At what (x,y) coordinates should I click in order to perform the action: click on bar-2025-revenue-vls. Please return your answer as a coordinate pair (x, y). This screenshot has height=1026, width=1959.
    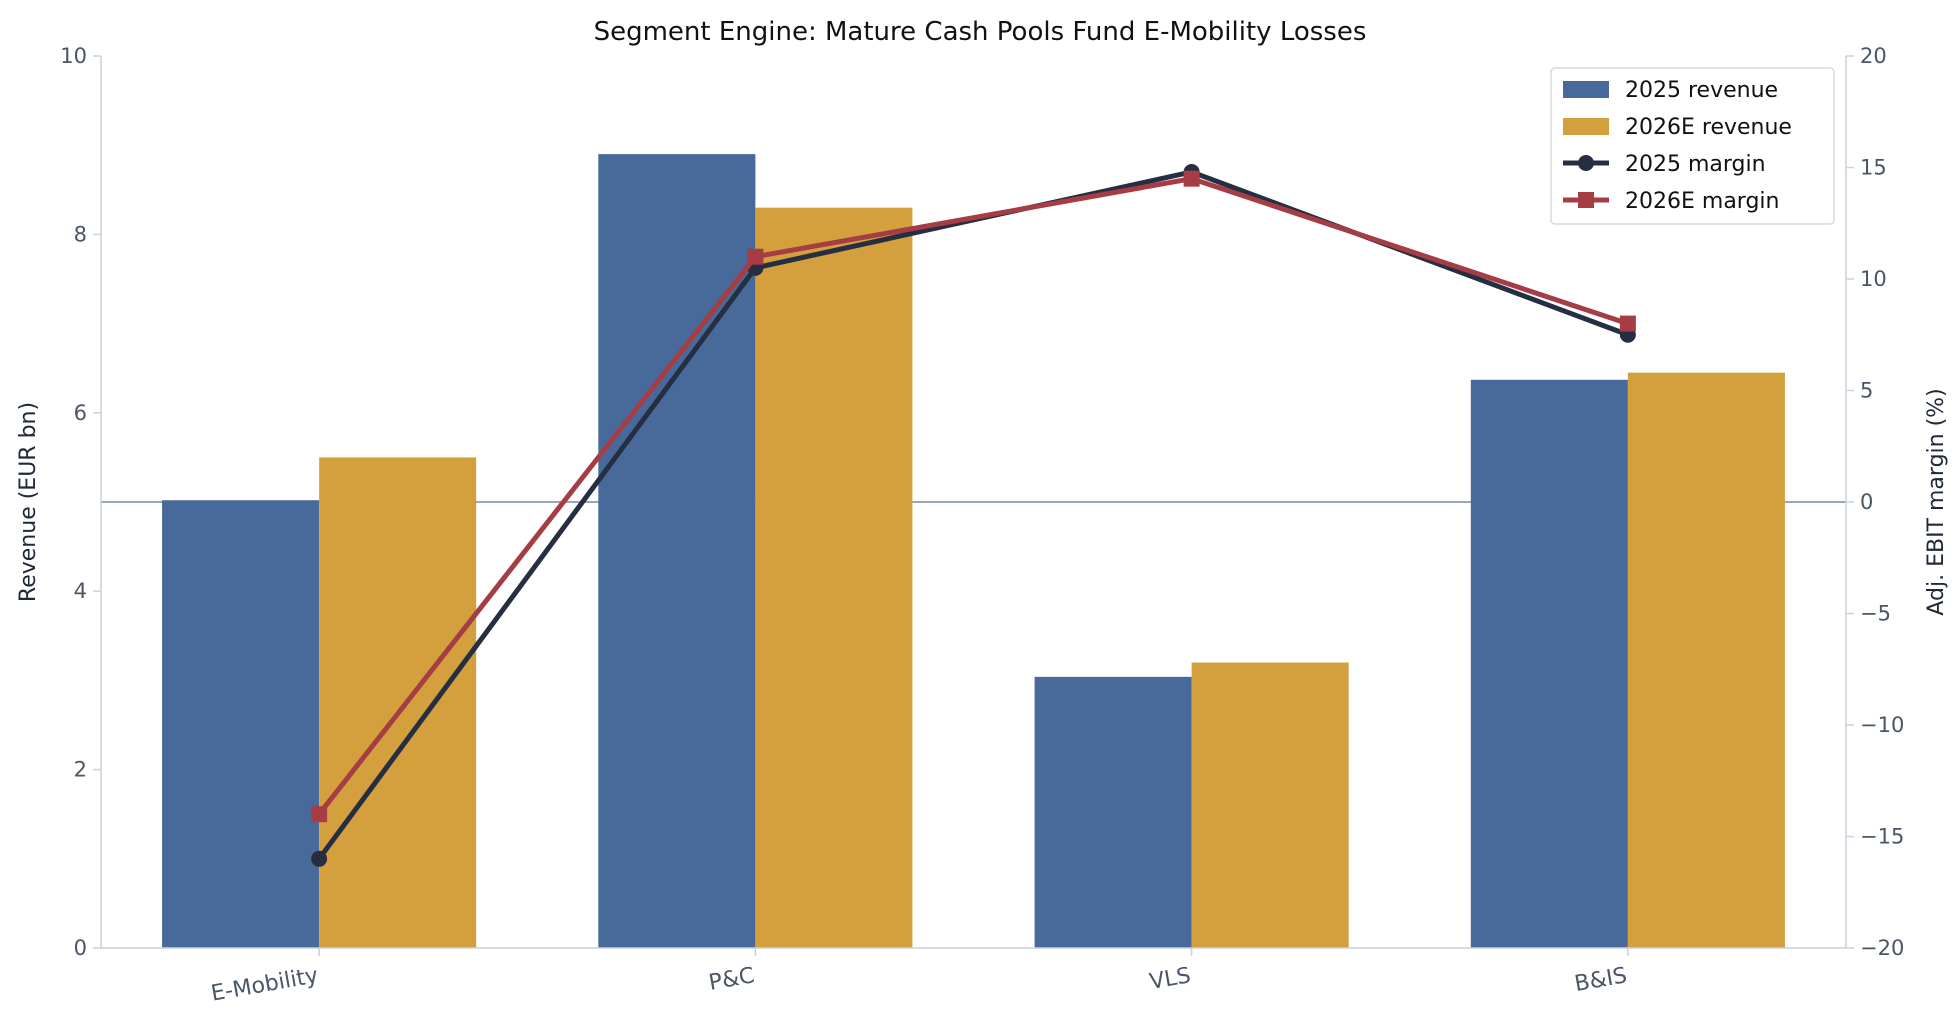
    Looking at the image, I should click on (1113, 812).